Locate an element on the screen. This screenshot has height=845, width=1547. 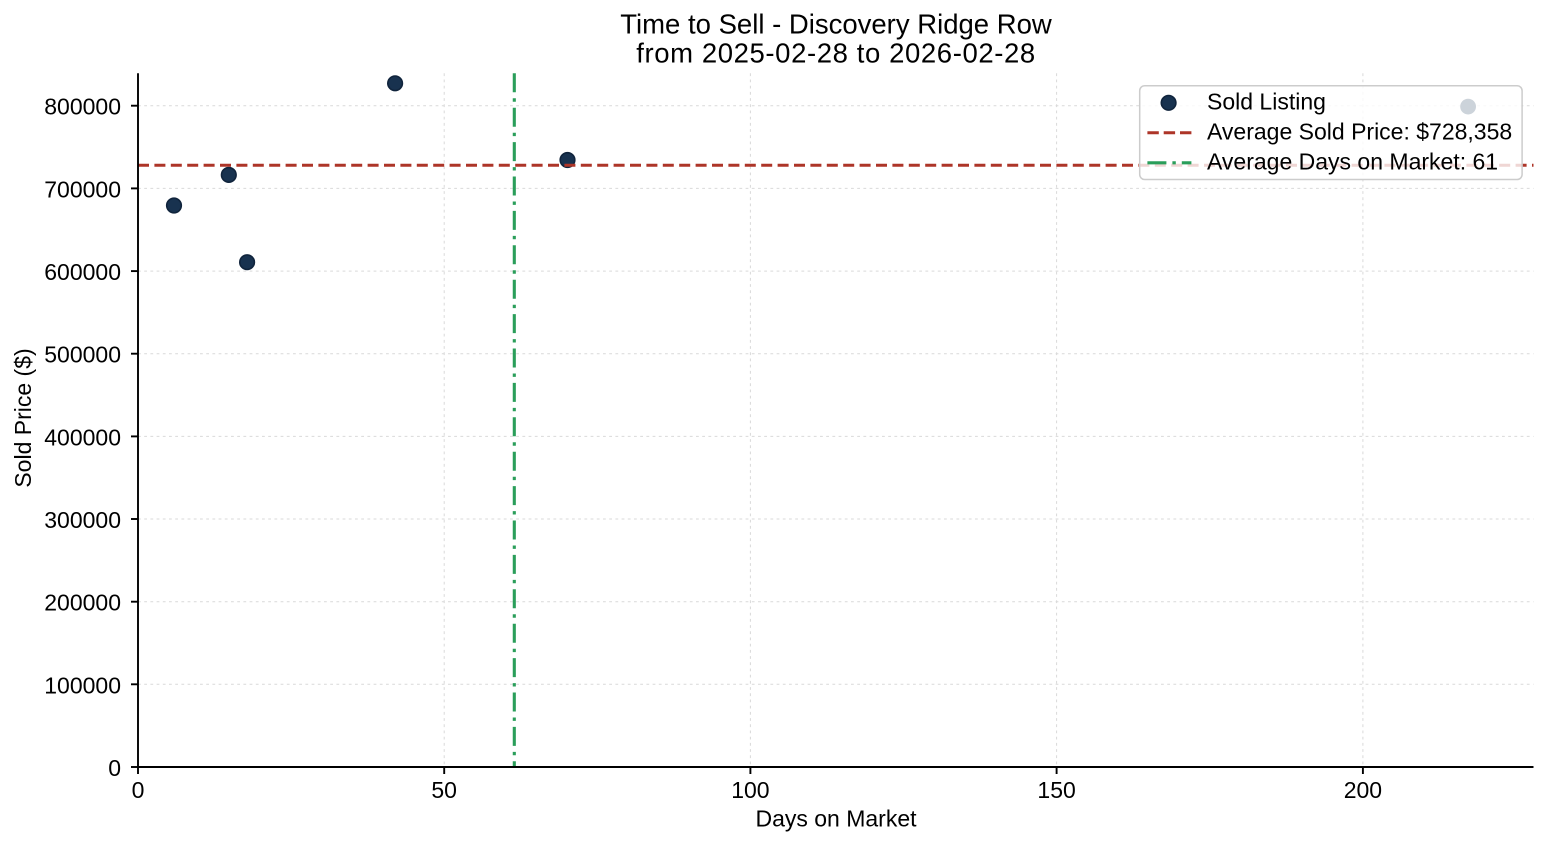
svg-text: 100 is located at coordinates (750, 790).